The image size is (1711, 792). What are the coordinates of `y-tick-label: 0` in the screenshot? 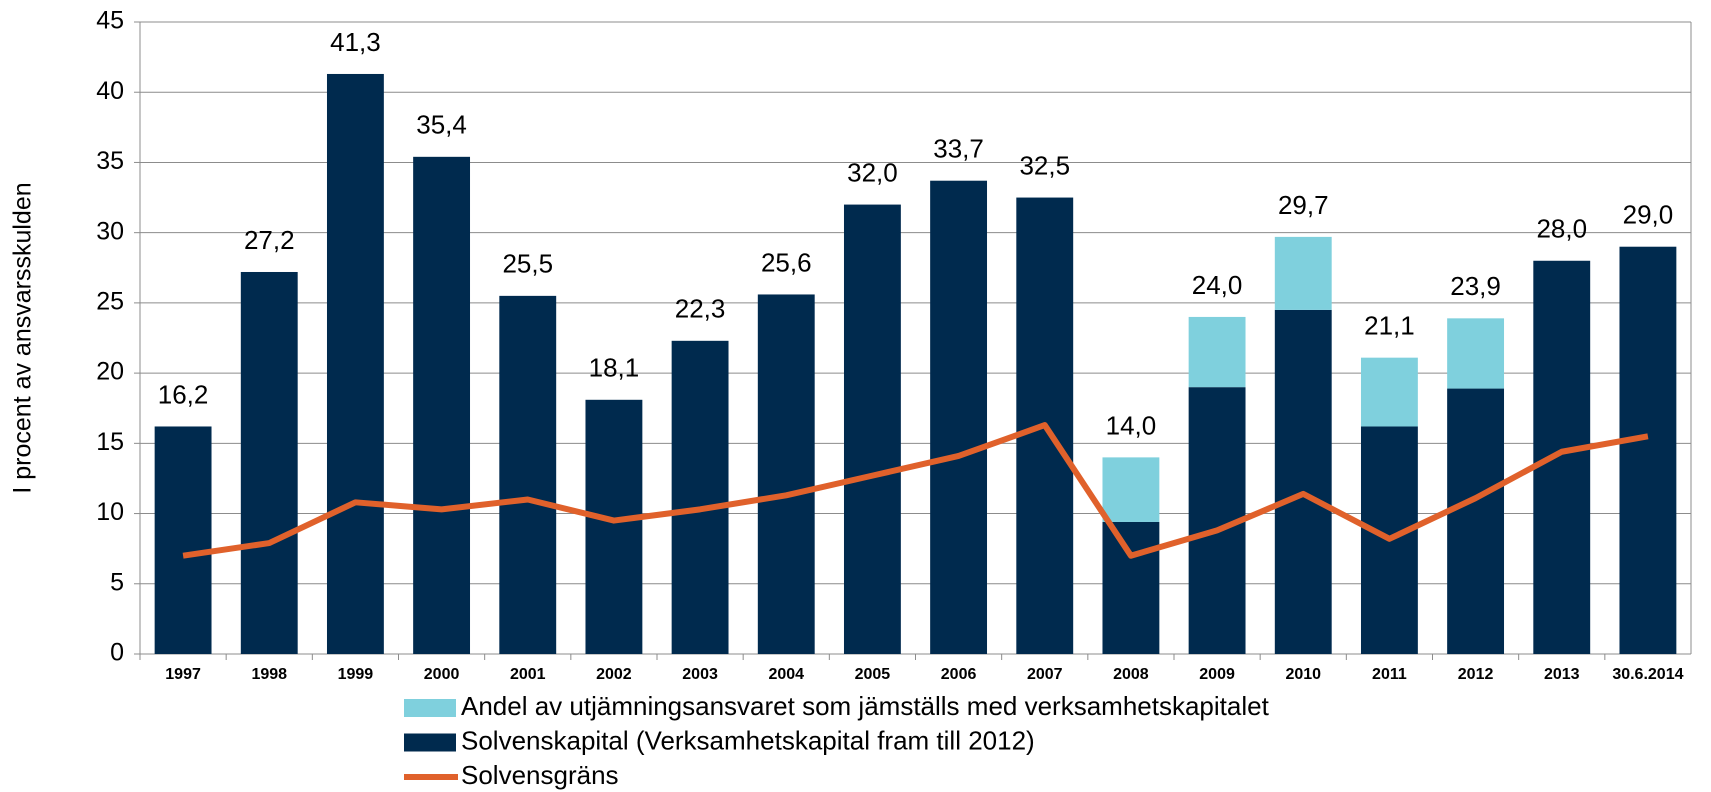 It's located at (117, 653).